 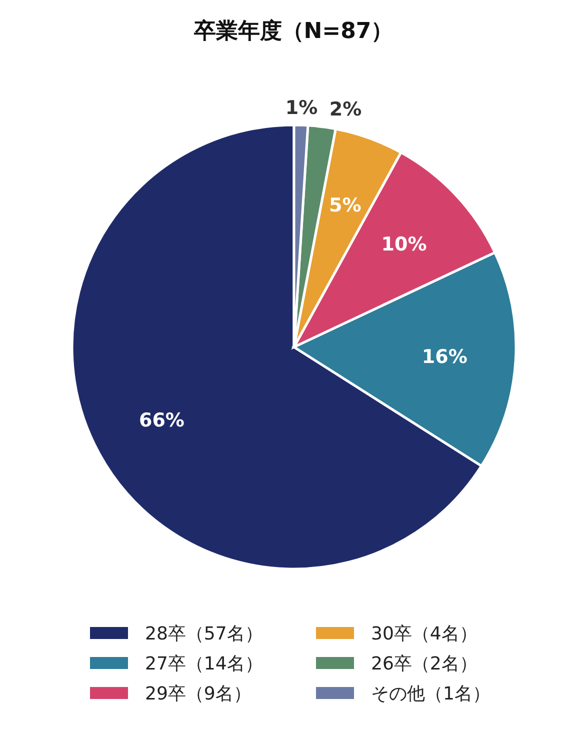 What do you see at coordinates (404, 244) in the screenshot?
I see `data-label: 10%` at bounding box center [404, 244].